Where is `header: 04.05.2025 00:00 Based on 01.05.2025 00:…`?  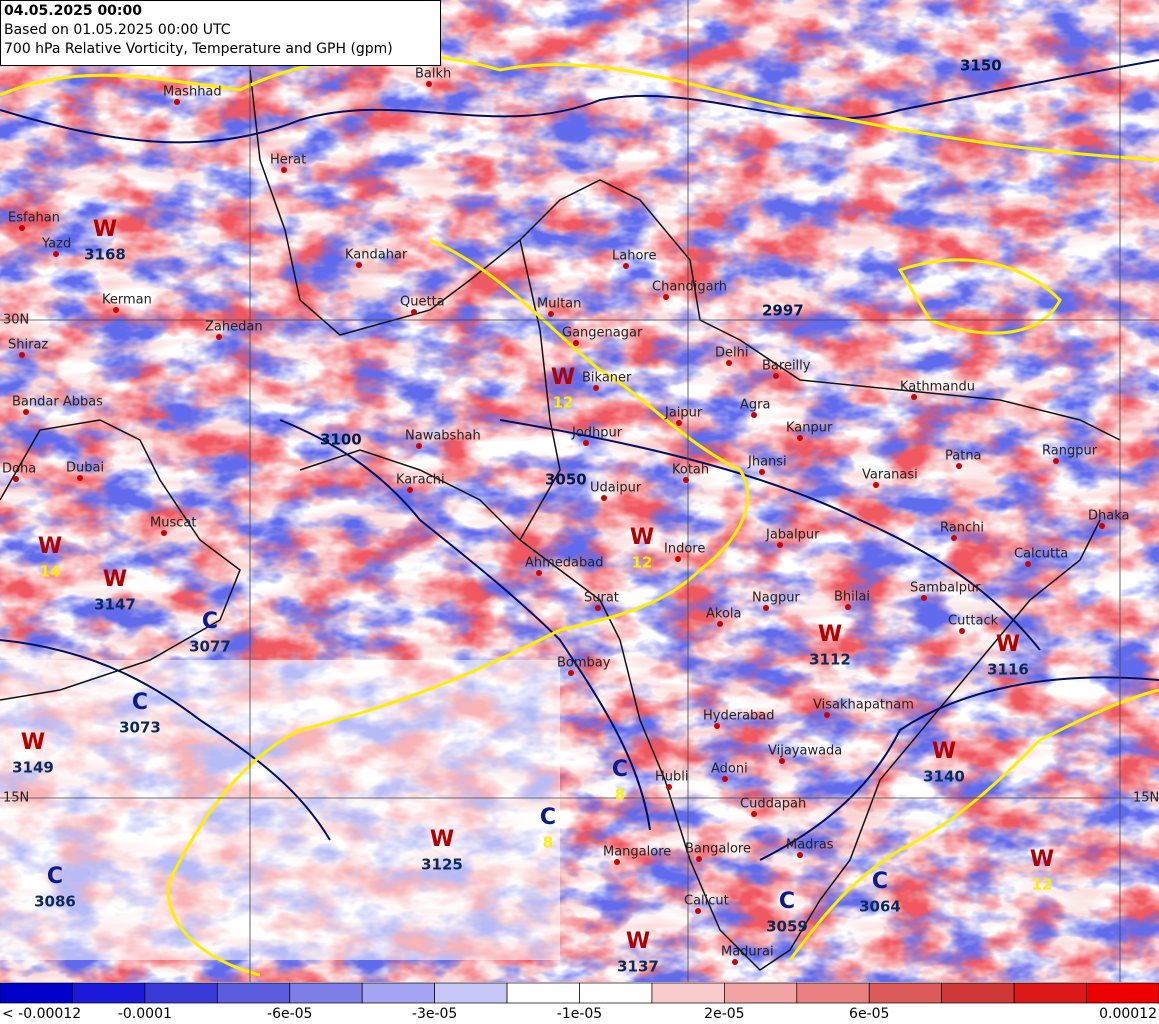 header: 04.05.2025 00:00 Based on 01.05.2025 00:… is located at coordinates (220, 33).